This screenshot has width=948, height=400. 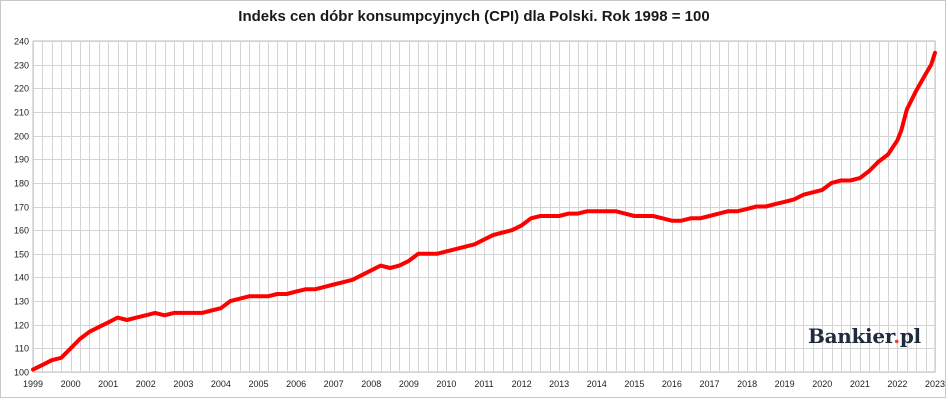 What do you see at coordinates (21, 326) in the screenshot?
I see `y-tick-label: 120` at bounding box center [21, 326].